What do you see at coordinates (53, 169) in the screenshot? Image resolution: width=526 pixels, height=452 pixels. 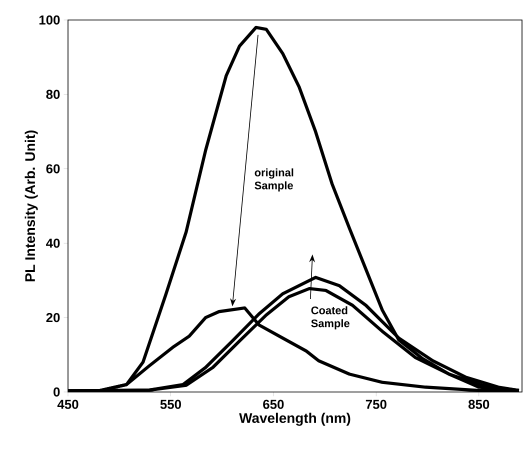 I see `y-tick-label: 60` at bounding box center [53, 169].